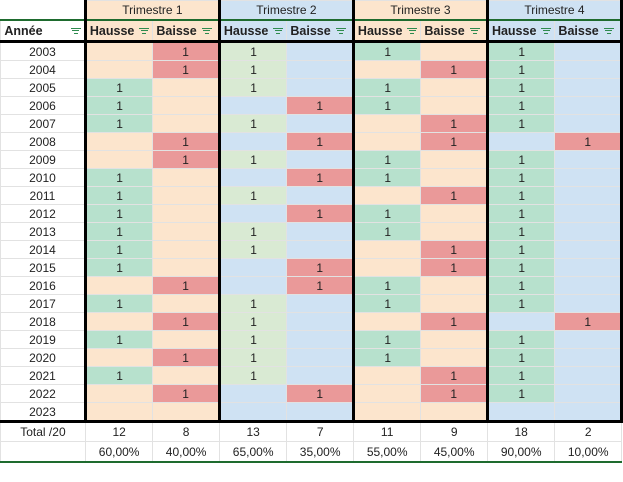  I want to click on percentage-cell: 90,00%, so click(521, 452).